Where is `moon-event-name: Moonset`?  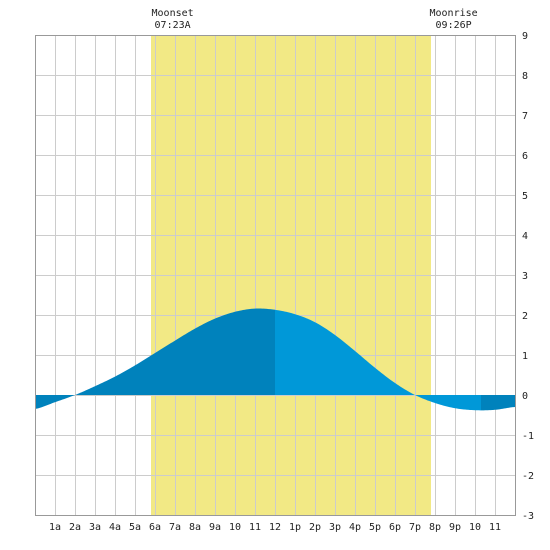 moon-event-name: Moonset is located at coordinates (173, 13).